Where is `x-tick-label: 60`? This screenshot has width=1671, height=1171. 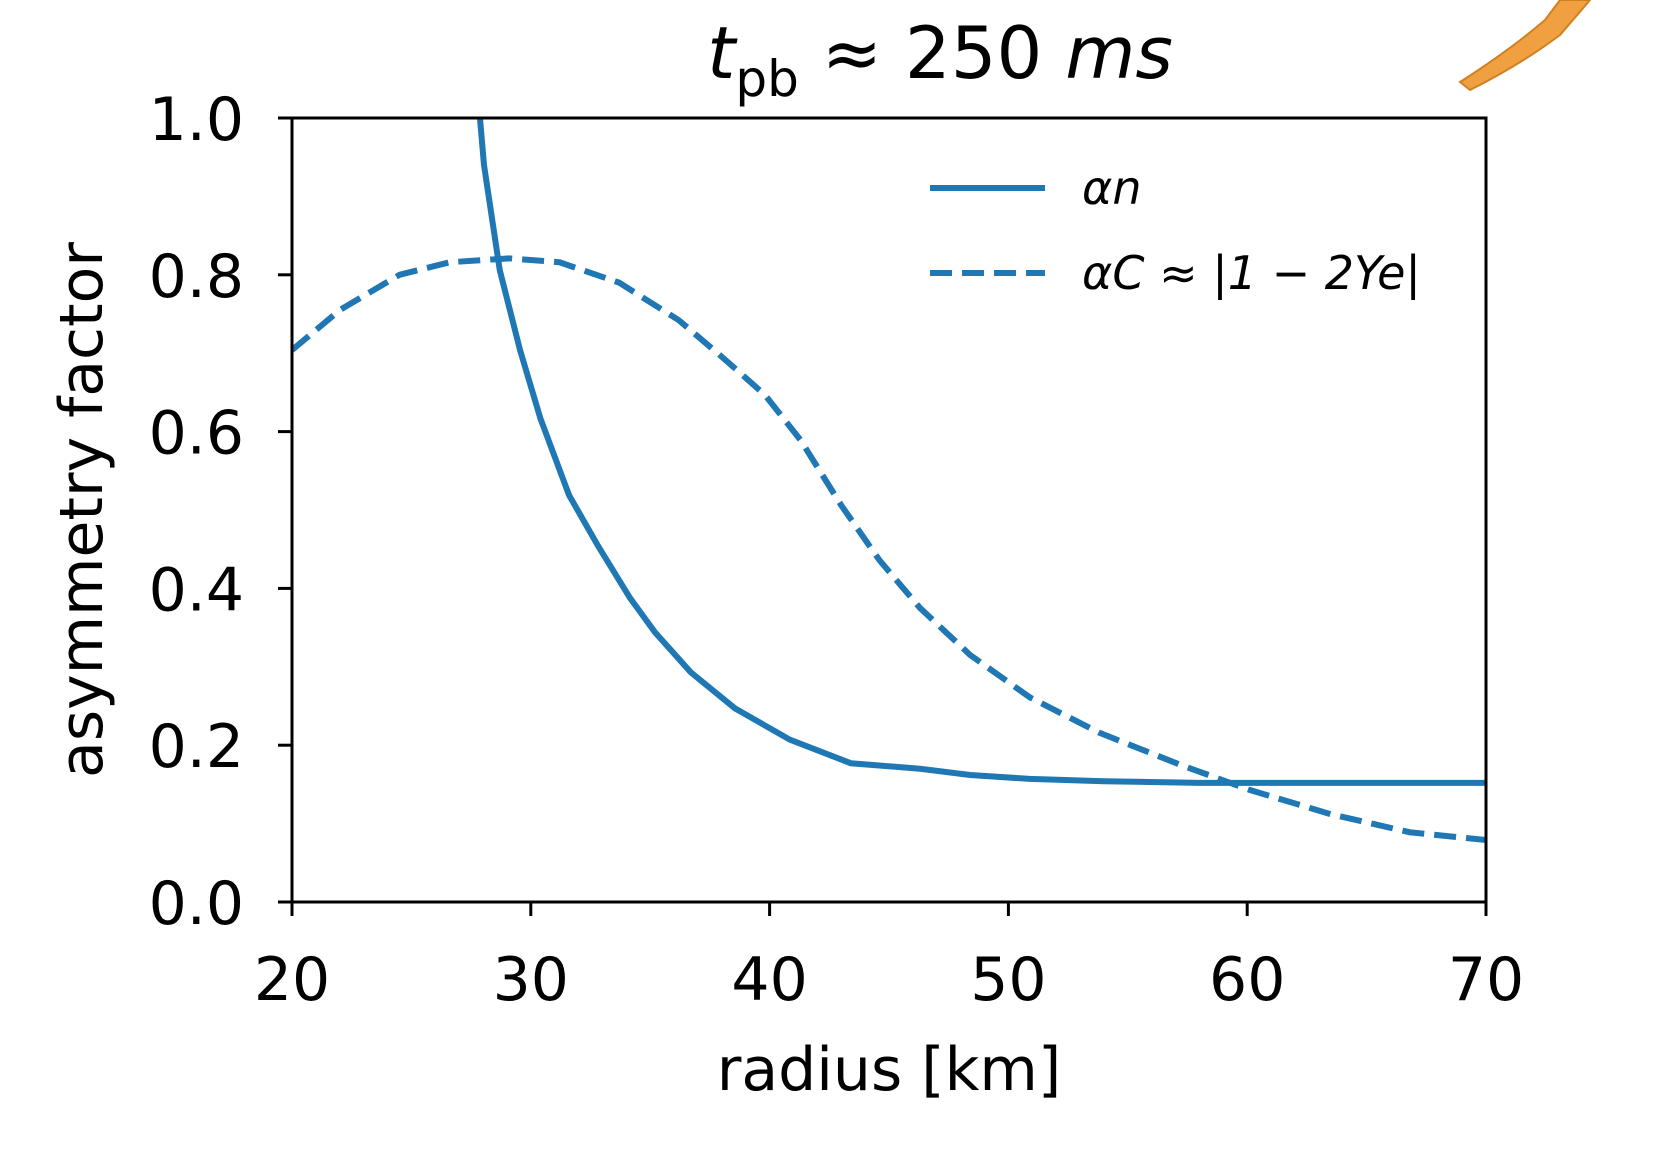 x-tick-label: 60 is located at coordinates (1247, 980).